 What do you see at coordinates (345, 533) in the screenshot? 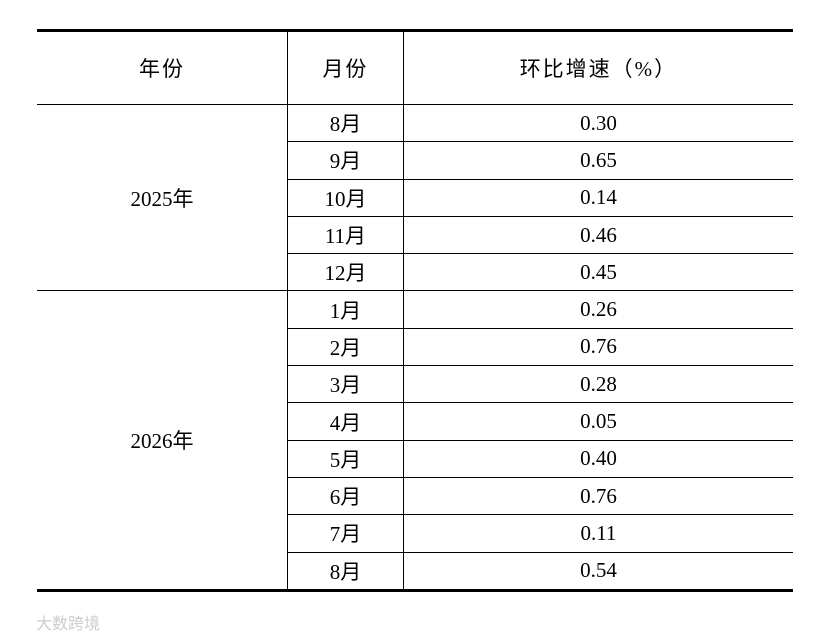
I see `month-cell: 7月` at bounding box center [345, 533].